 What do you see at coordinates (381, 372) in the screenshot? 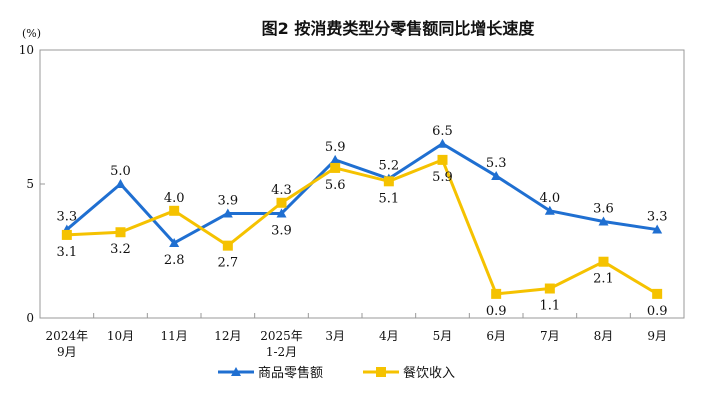
I see `legend-marker-square` at bounding box center [381, 372].